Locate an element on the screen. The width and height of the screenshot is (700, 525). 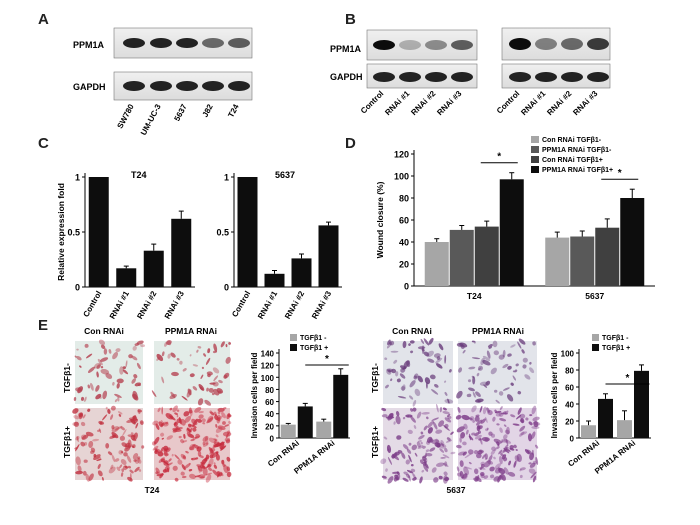
legend-label: TGFβ1 - is located at coordinates (615, 338).